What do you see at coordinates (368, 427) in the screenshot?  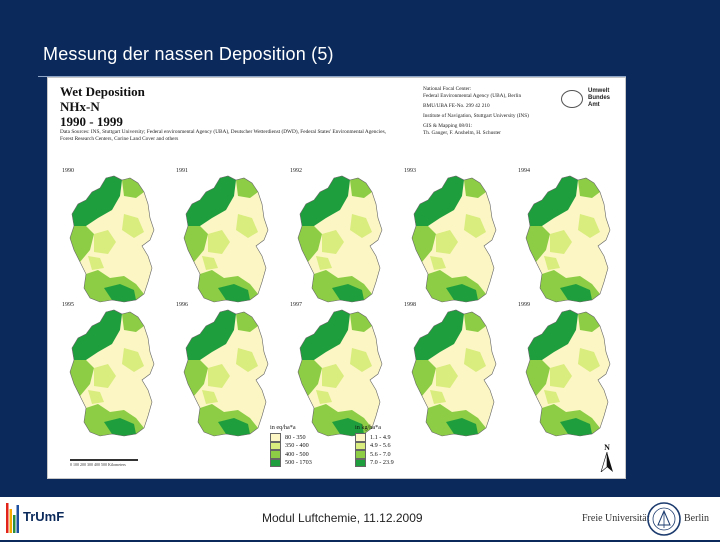 I see `legend-kg-heading: in kg/ha*a` at bounding box center [368, 427].